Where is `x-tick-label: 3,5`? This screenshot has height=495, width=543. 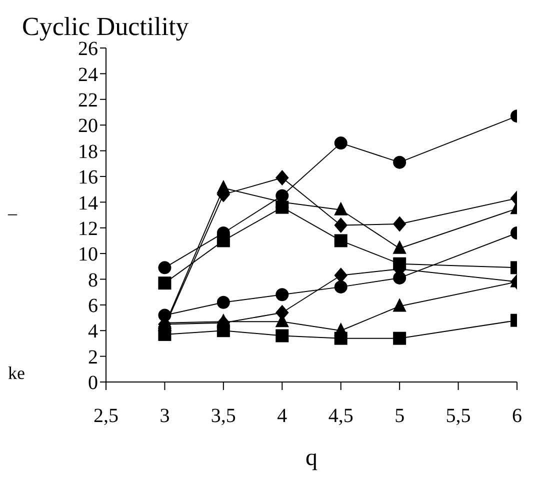
x-tick-label: 3,5 is located at coordinates (223, 416).